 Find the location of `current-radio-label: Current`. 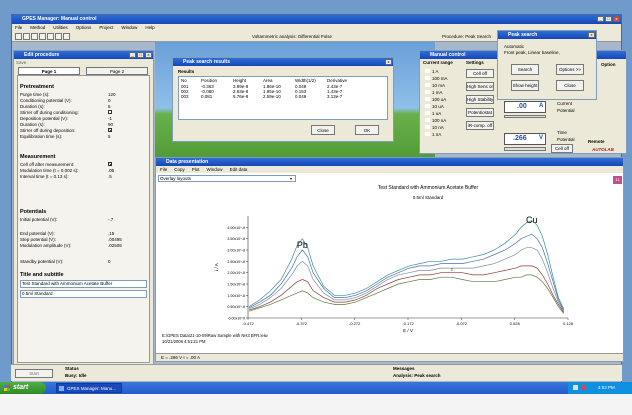

current-radio-label: Current is located at coordinates (565, 103).